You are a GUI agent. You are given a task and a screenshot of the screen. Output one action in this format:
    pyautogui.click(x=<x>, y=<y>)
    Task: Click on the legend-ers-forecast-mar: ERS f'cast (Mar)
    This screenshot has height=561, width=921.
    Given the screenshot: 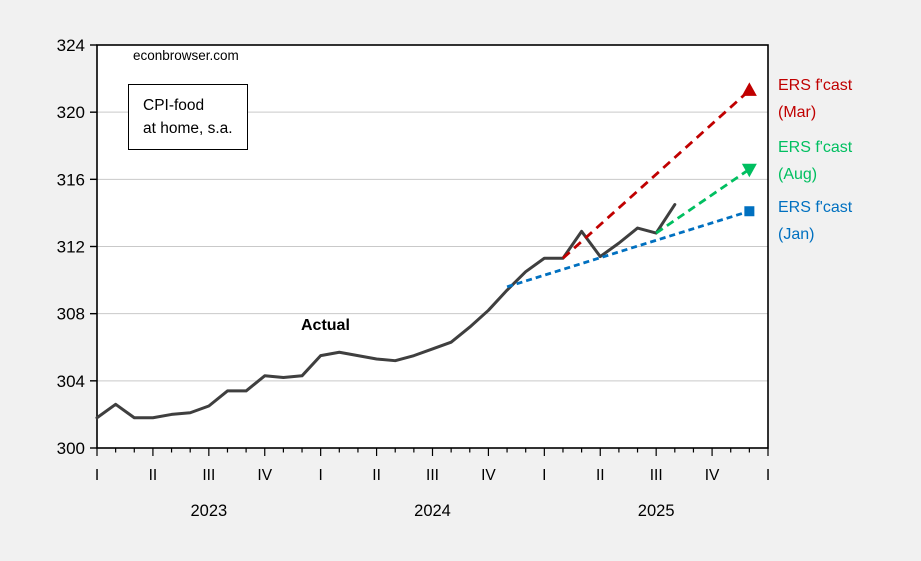 What is the action you would take?
    pyautogui.click(x=848, y=99)
    